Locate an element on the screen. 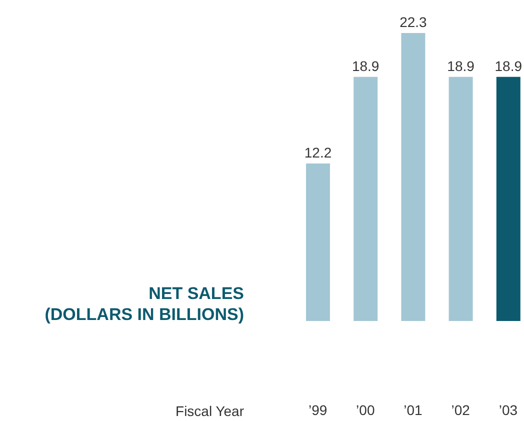 This screenshot has height=421, width=524. data-label: 12.2 is located at coordinates (318, 152).